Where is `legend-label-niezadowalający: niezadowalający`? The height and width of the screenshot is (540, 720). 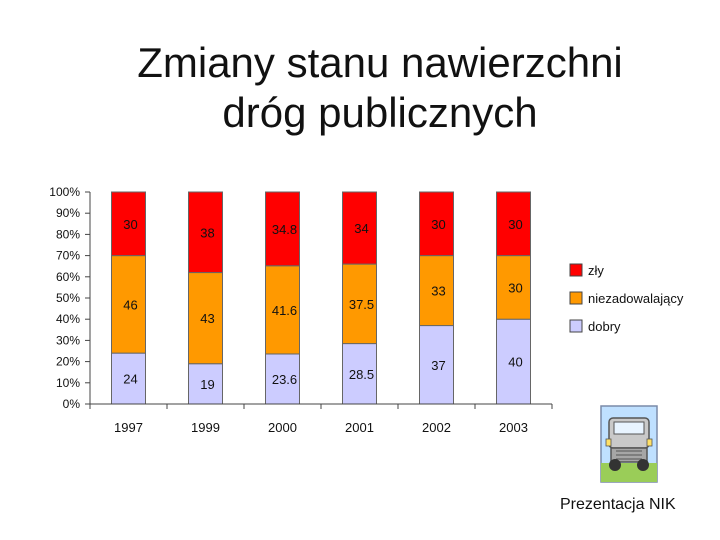
legend-label-niezadowalający: niezadowalający is located at coordinates (636, 298).